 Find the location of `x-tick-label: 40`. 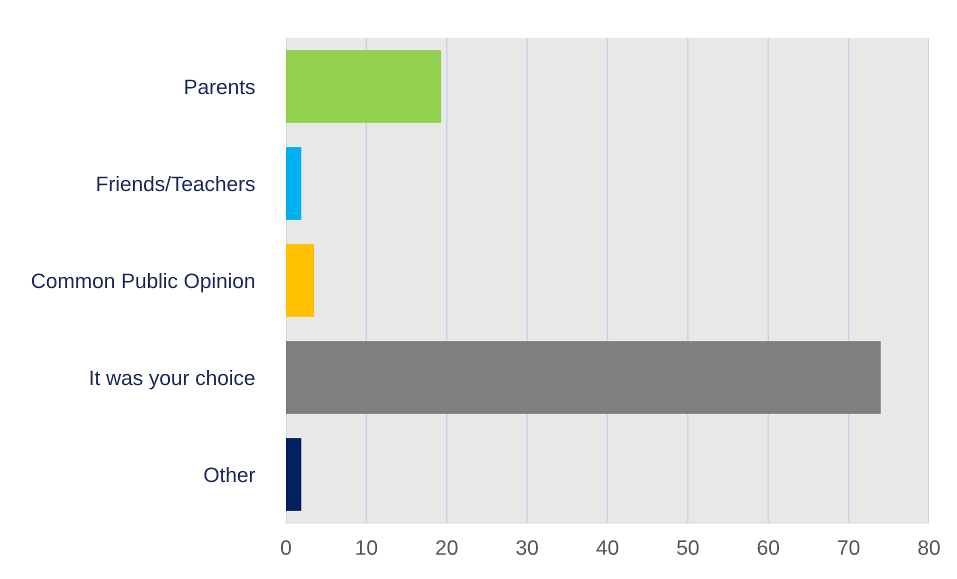

x-tick-label: 40 is located at coordinates (607, 547).